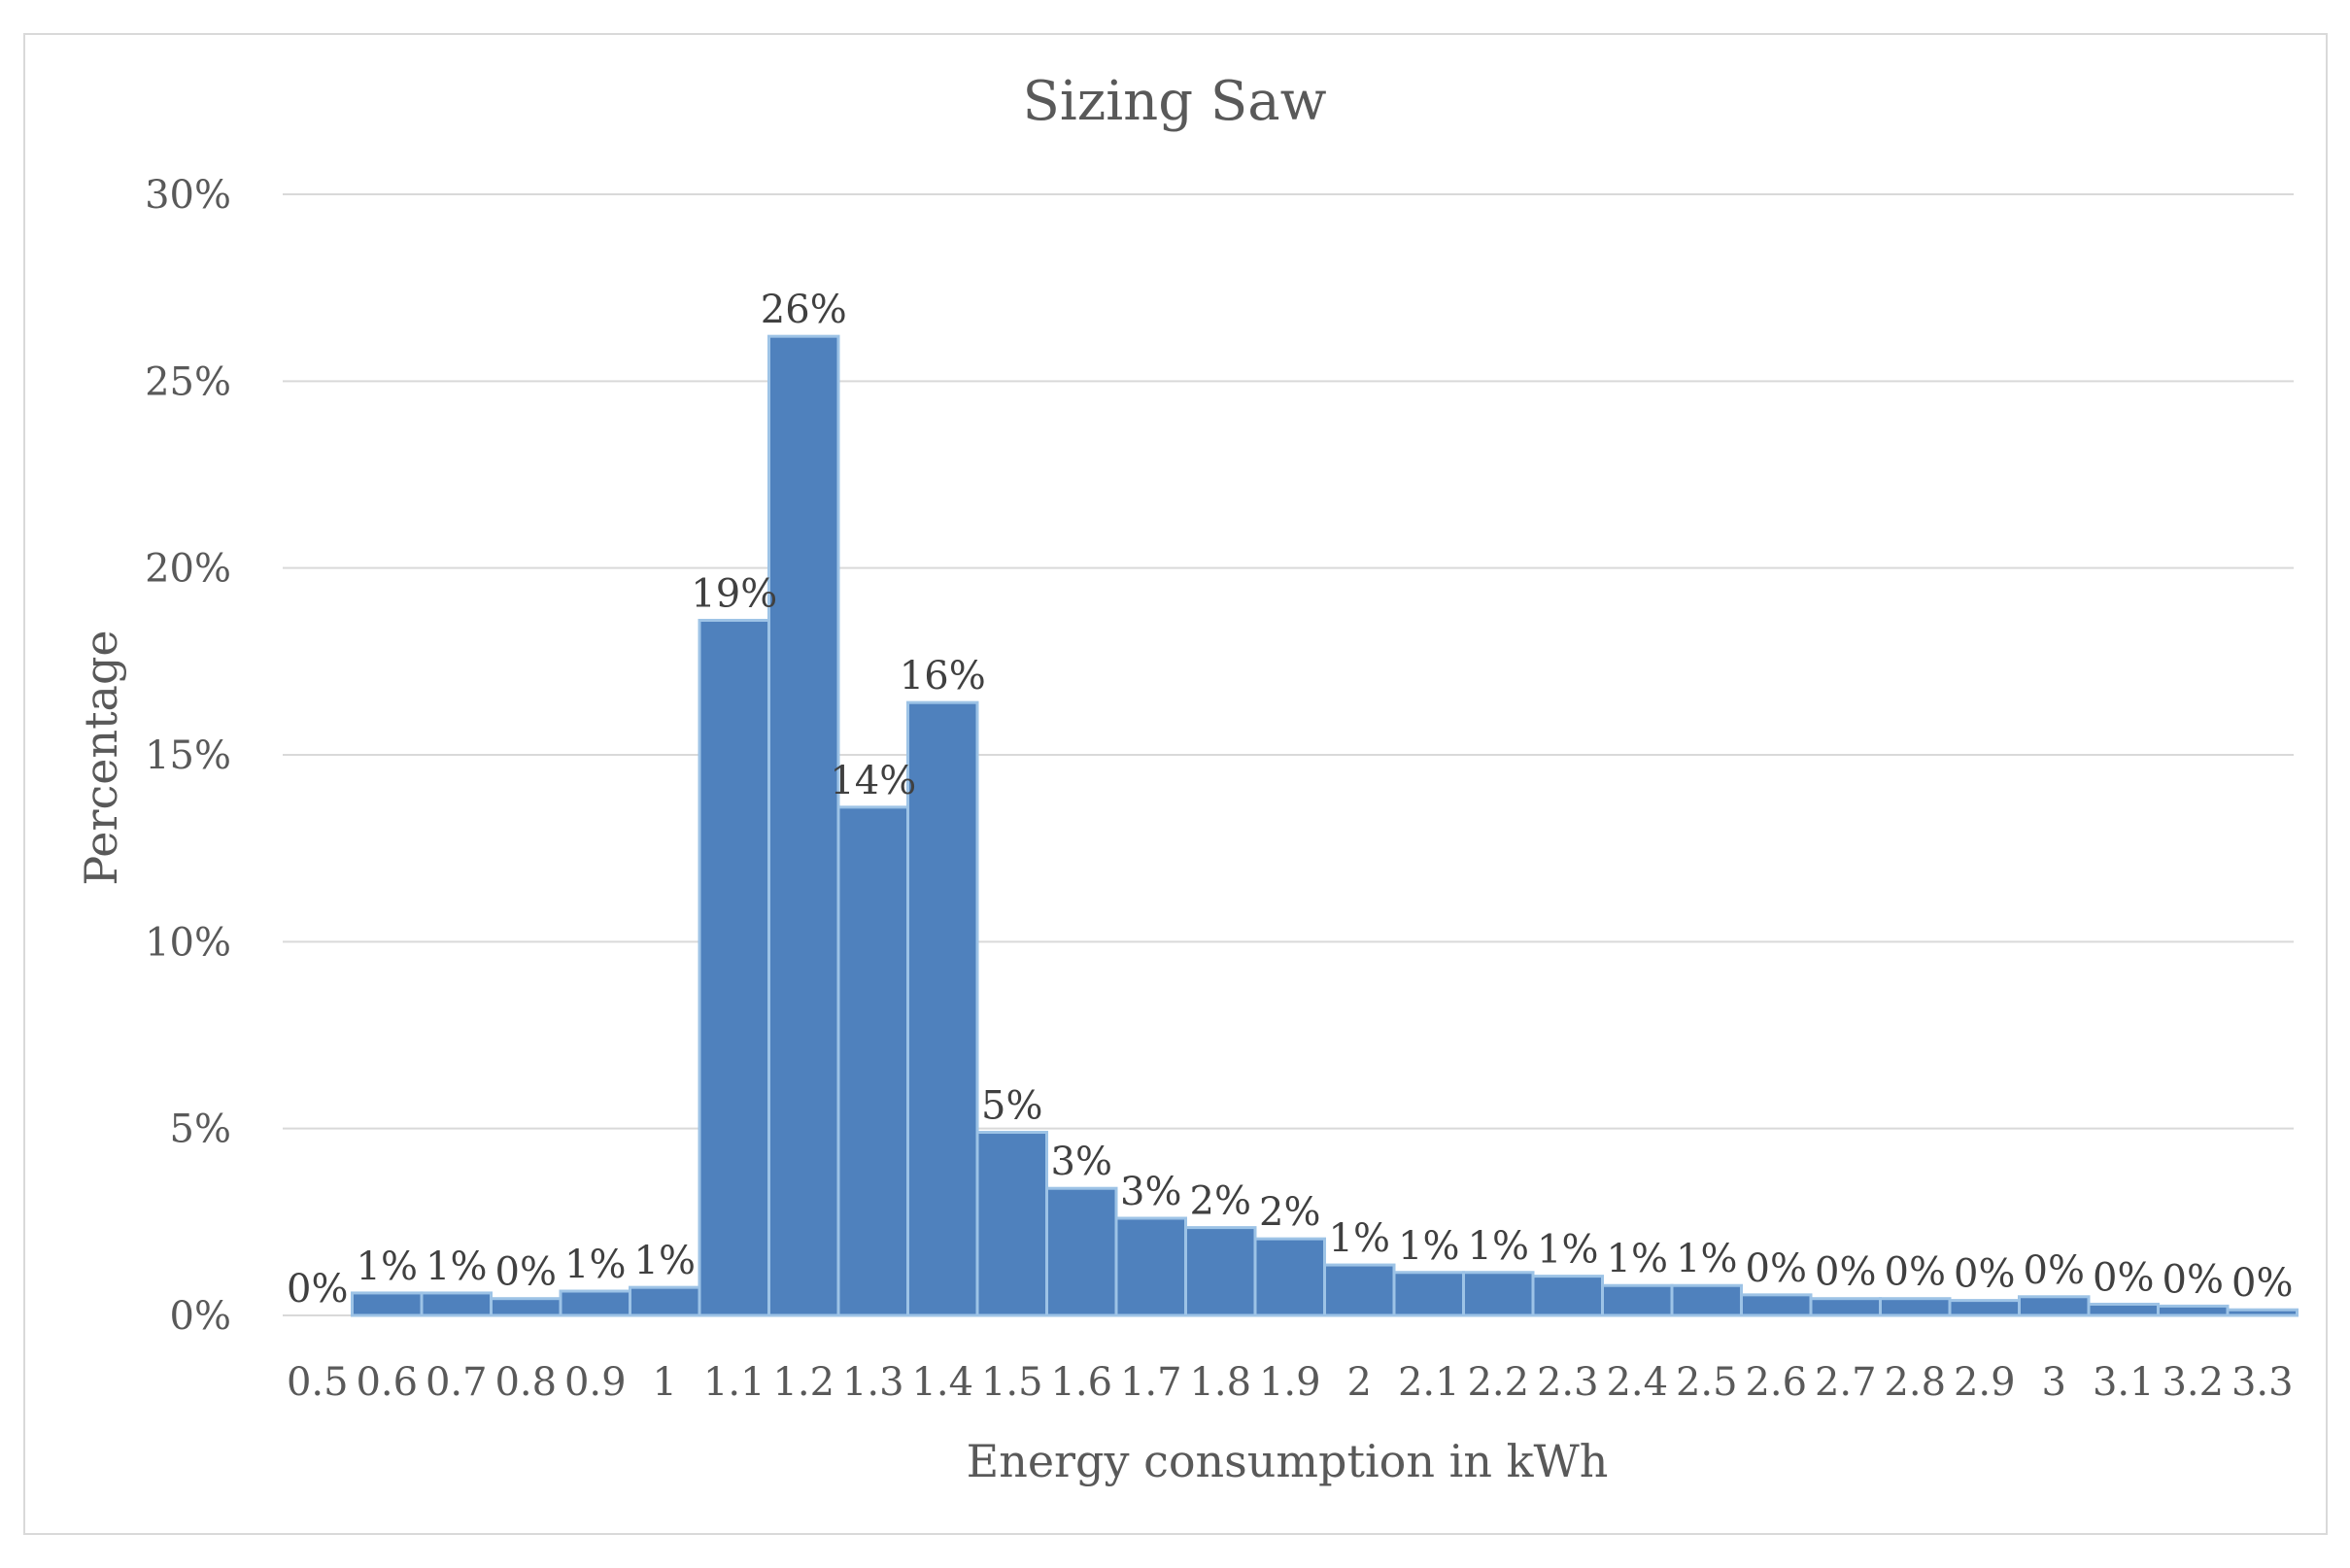  Describe the element at coordinates (1012, 1382) in the screenshot. I see `x-tick-label: 1.5` at that location.